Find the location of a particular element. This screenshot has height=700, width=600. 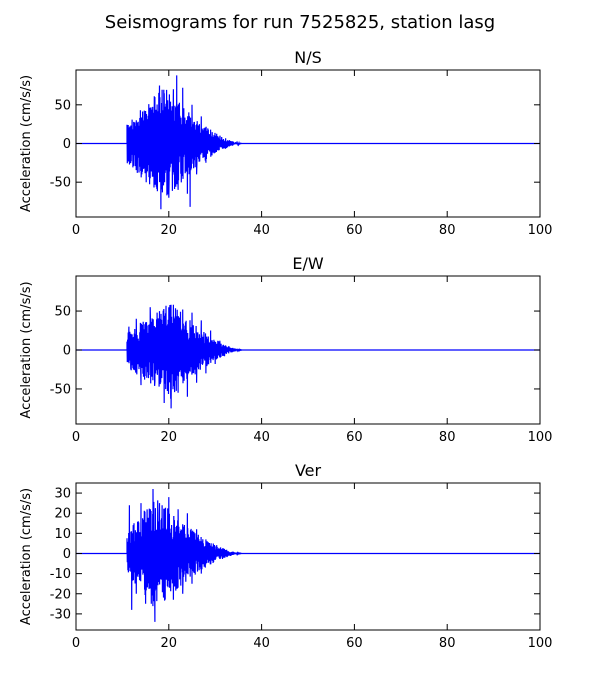

subplot-title: N/S is located at coordinates (308, 57).